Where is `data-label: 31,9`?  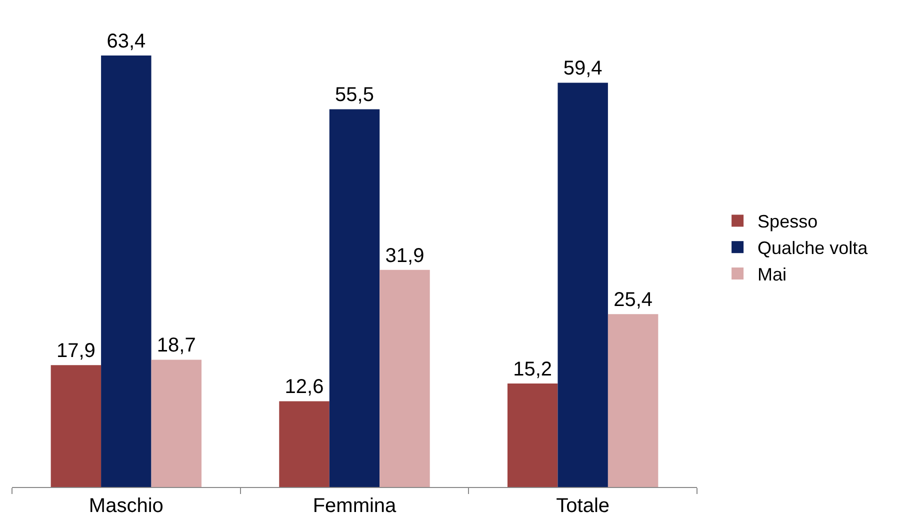 data-label: 31,9 is located at coordinates (404, 255).